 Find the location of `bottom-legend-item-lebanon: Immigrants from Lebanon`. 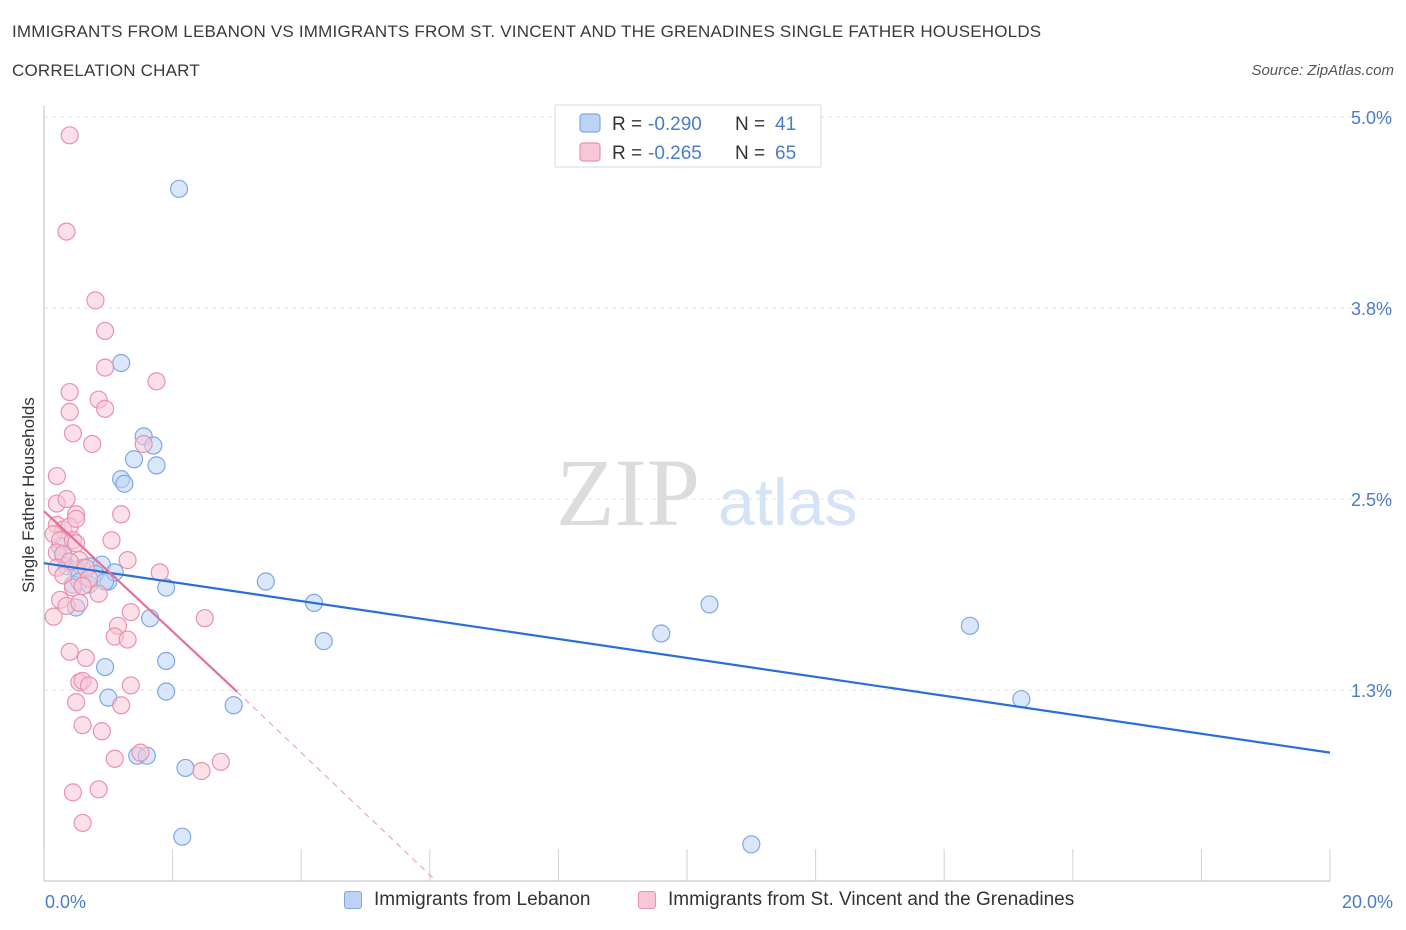

bottom-legend-item-lebanon: Immigrants from Lebanon is located at coordinates (467, 900).